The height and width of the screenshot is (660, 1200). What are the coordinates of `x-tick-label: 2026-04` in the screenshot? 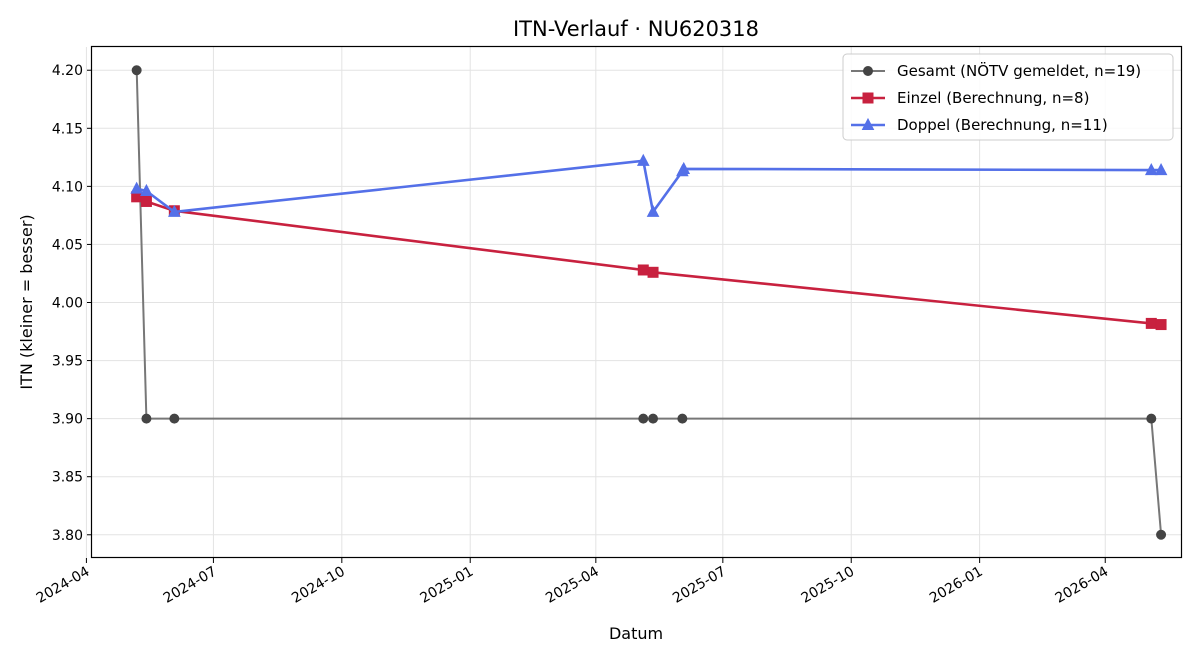 It's located at (1082, 585).